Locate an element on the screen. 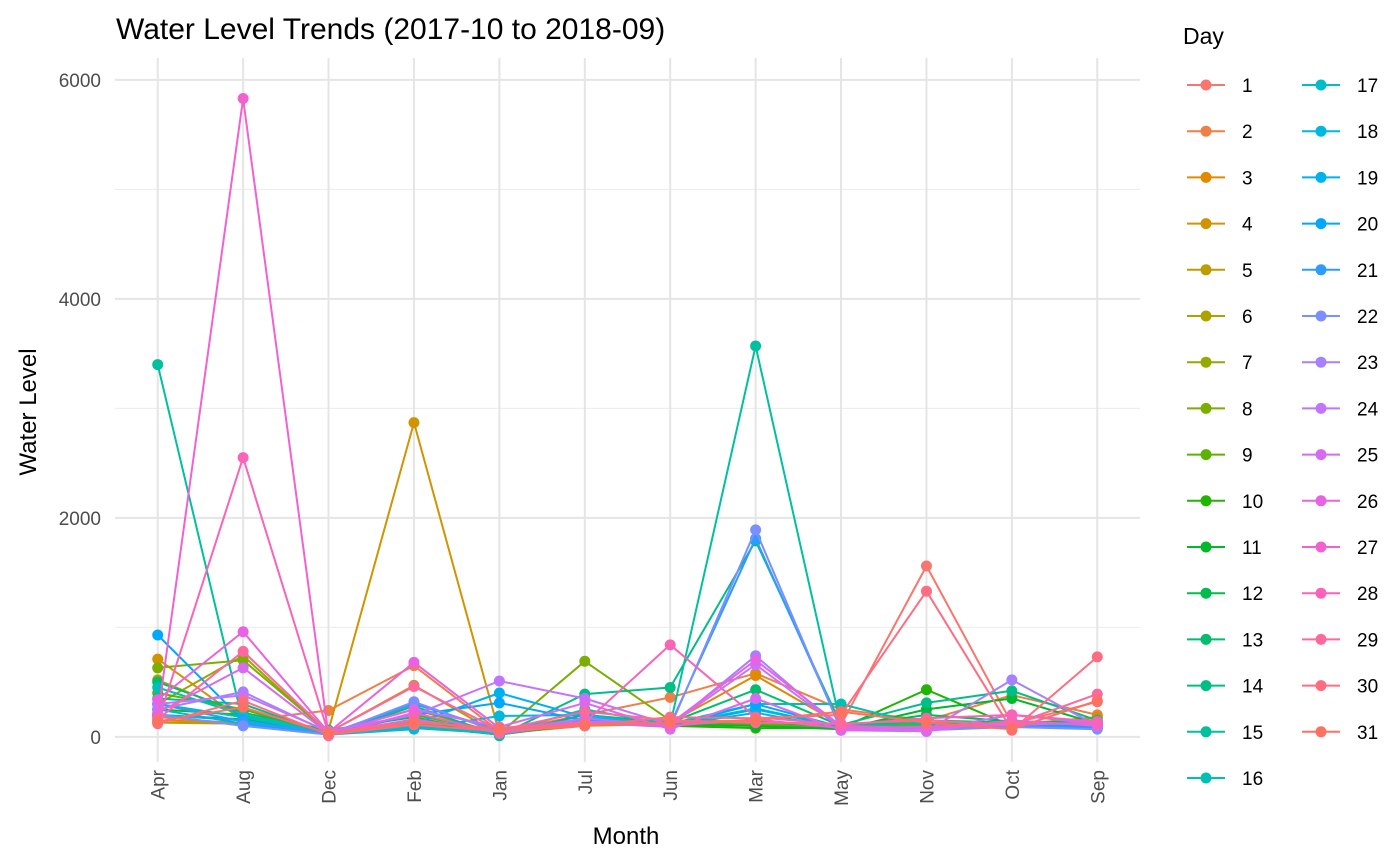 The width and height of the screenshot is (1400, 865). legend-item: 2 is located at coordinates (1220, 132).